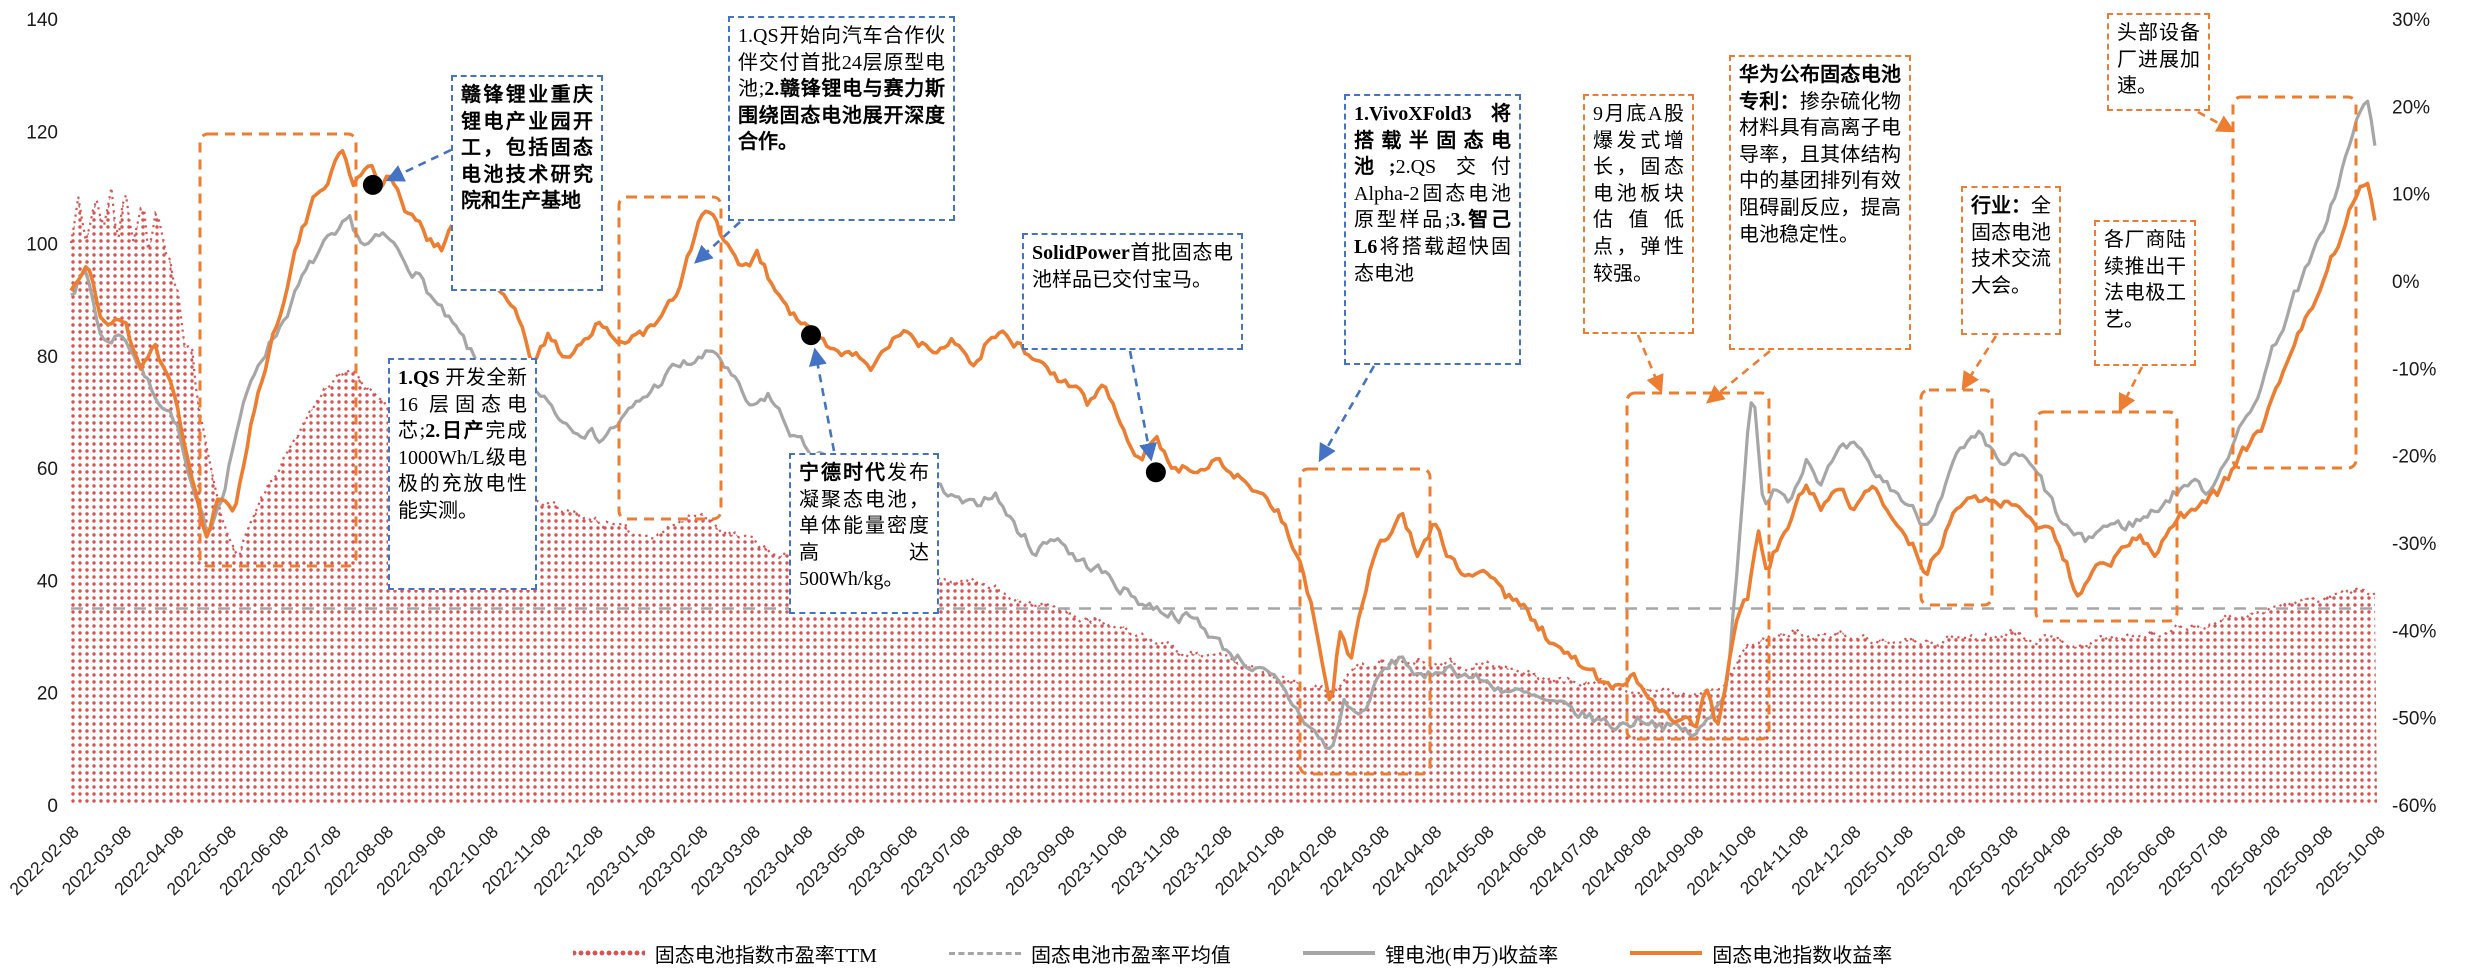  What do you see at coordinates (47, 581) in the screenshot?
I see `y-left-tick: 40` at bounding box center [47, 581].